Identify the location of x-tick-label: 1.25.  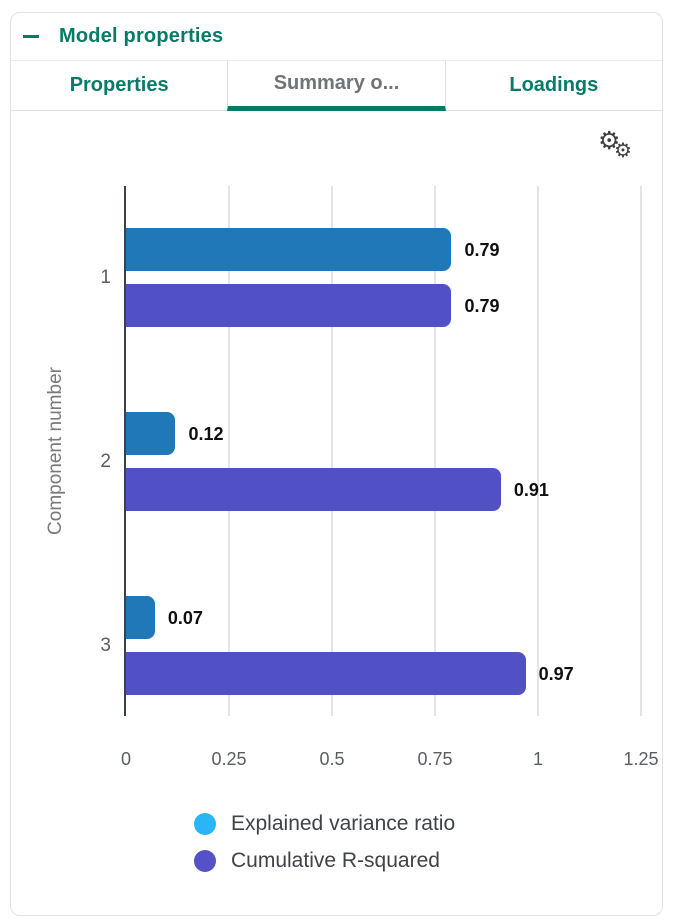
(641, 759).